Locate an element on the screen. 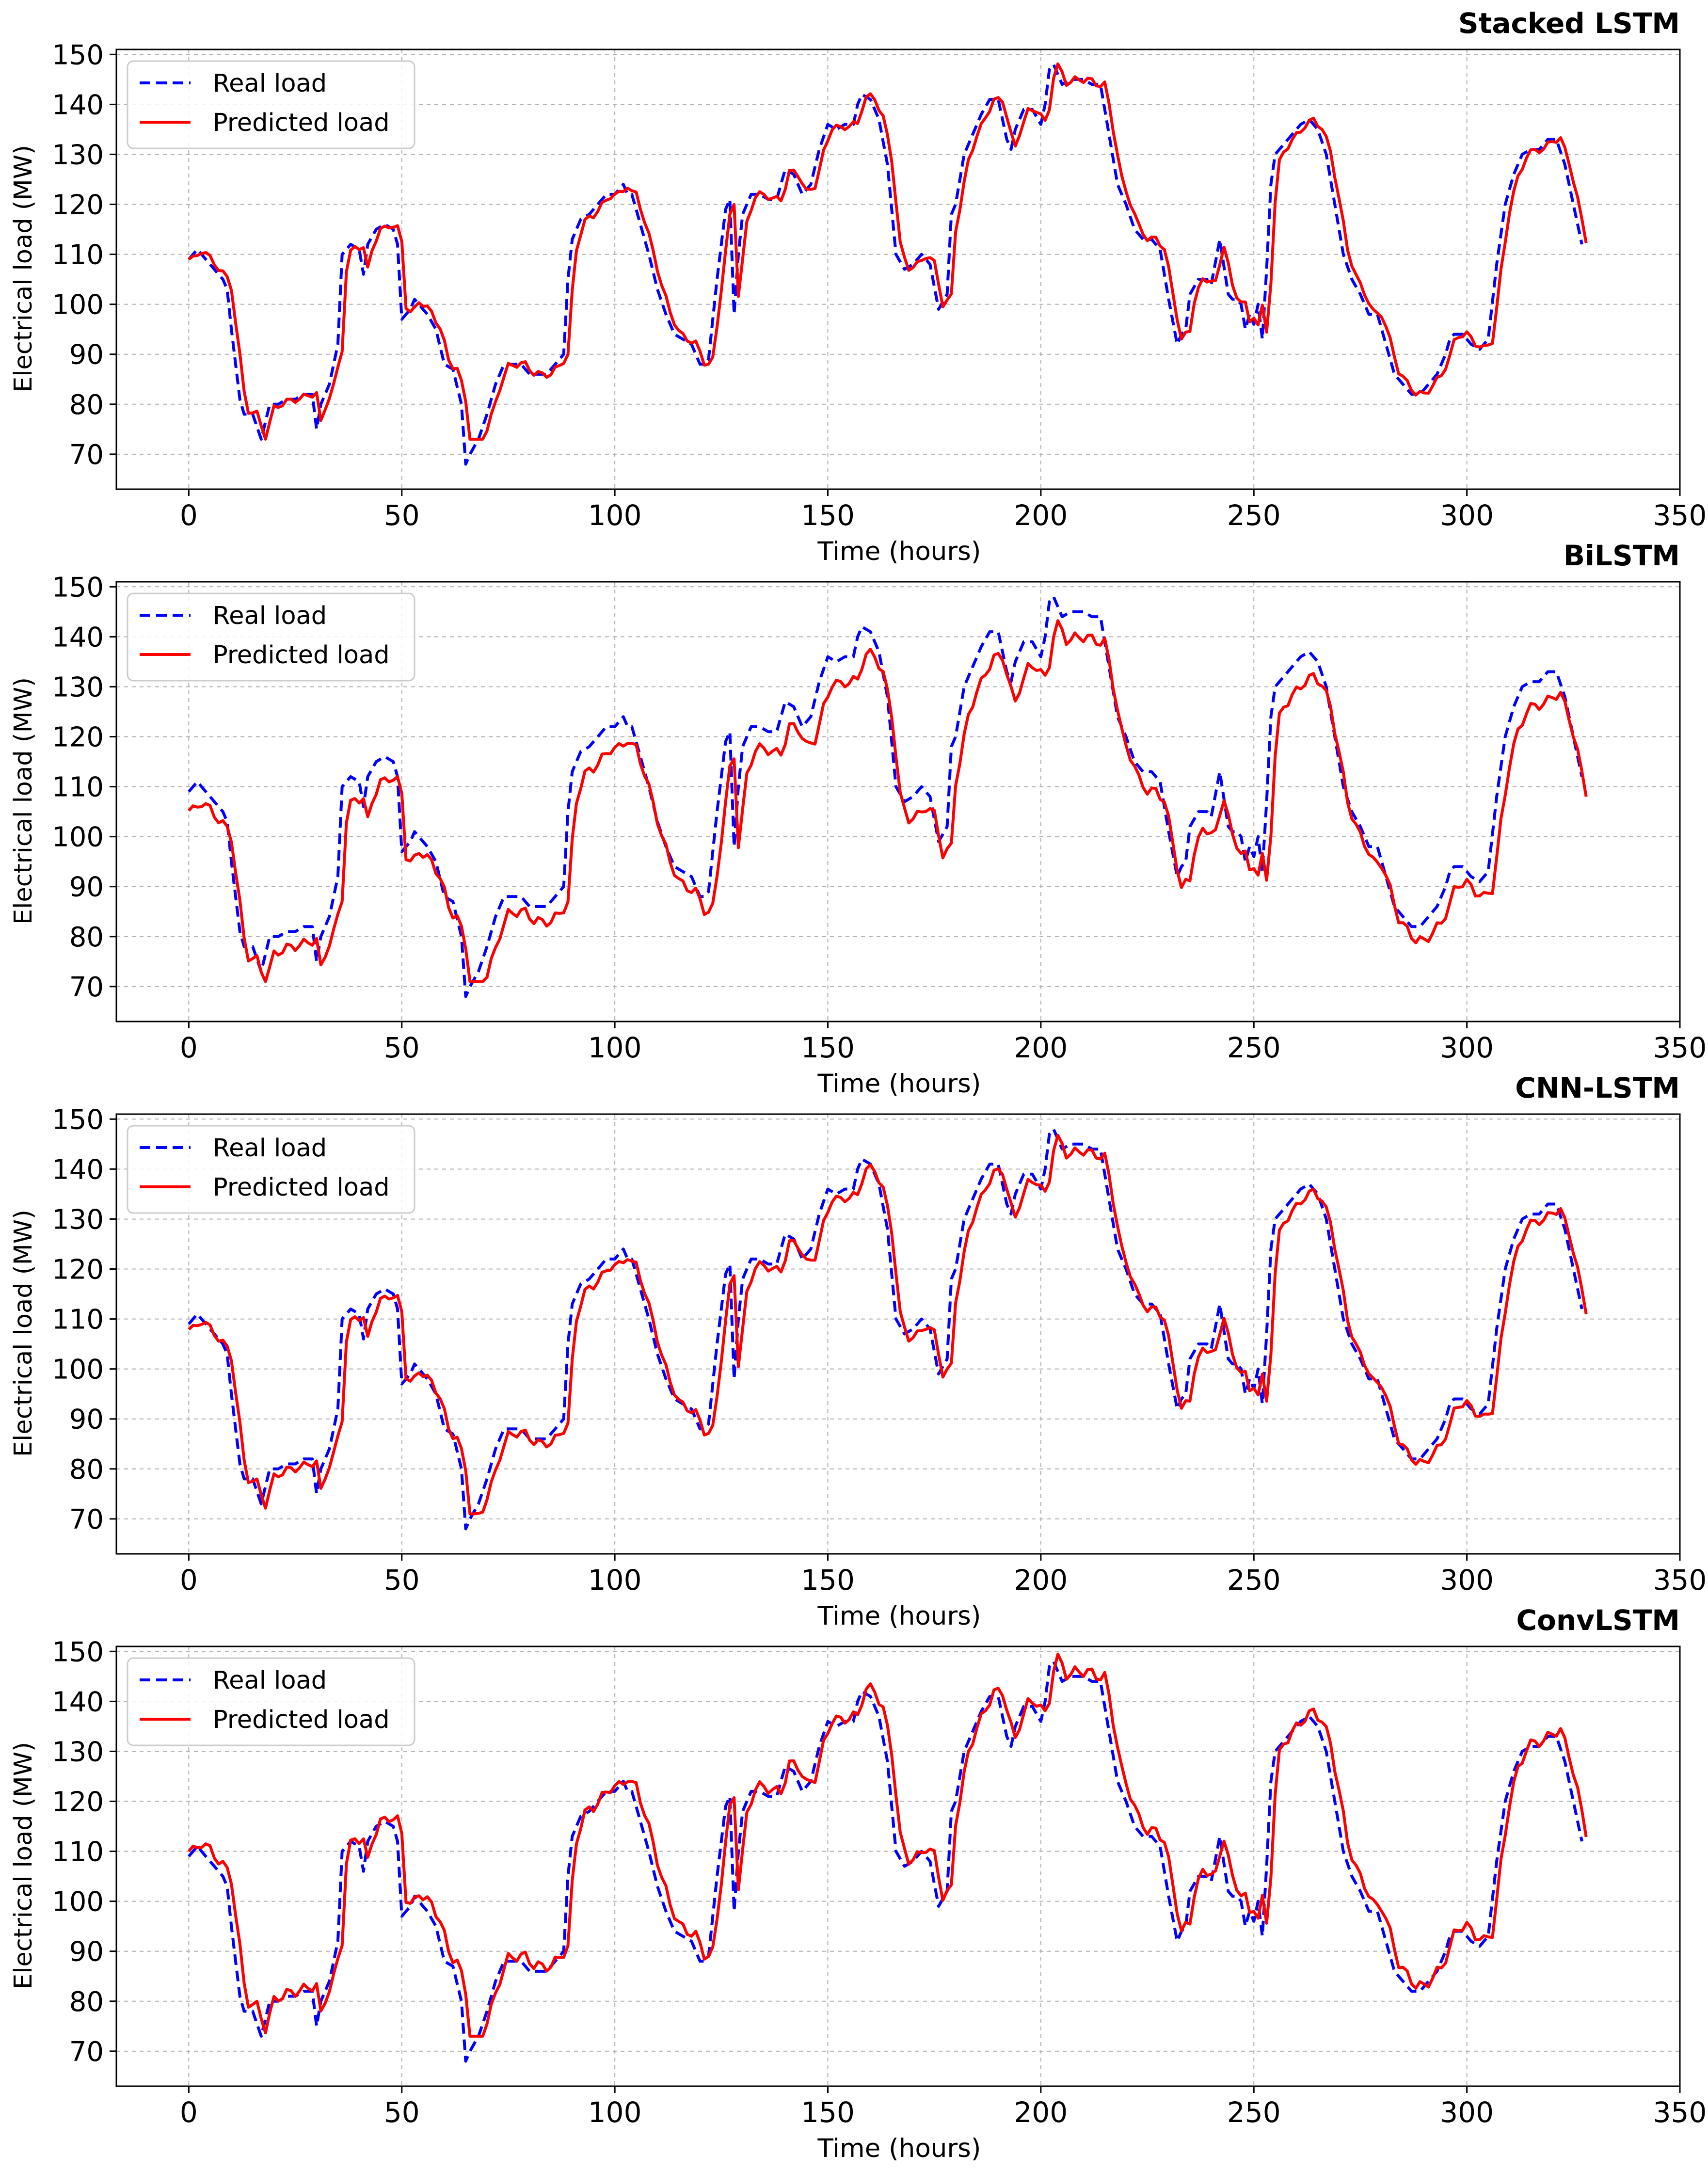 This screenshot has height=2172, width=1708. panel-title: ConvLSTM is located at coordinates (1598, 1620).